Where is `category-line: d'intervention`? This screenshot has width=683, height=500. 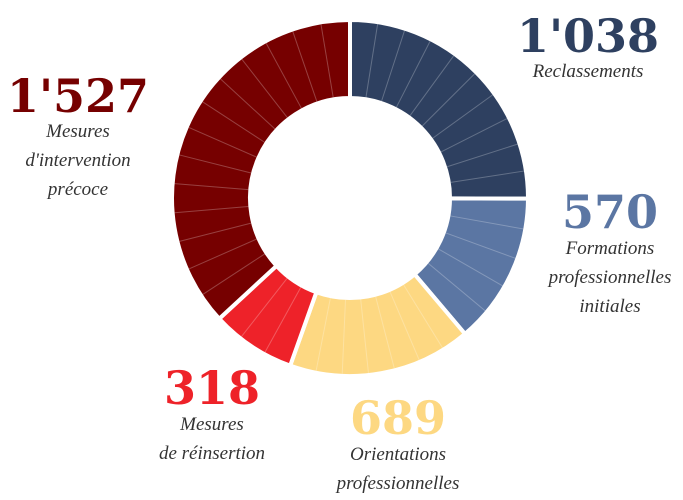 category-line: d'intervention is located at coordinates (77, 160).